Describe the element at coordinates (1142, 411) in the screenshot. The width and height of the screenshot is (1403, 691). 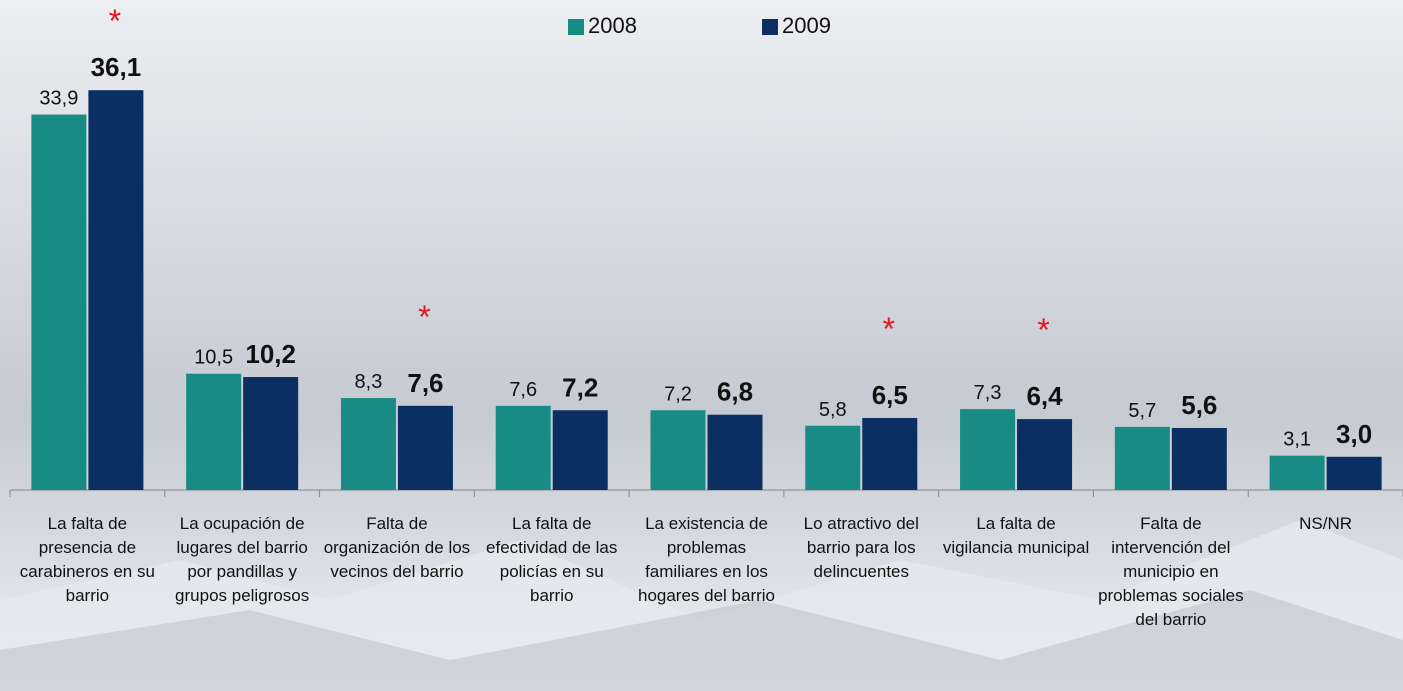
I see `value-label: 5,7` at that location.